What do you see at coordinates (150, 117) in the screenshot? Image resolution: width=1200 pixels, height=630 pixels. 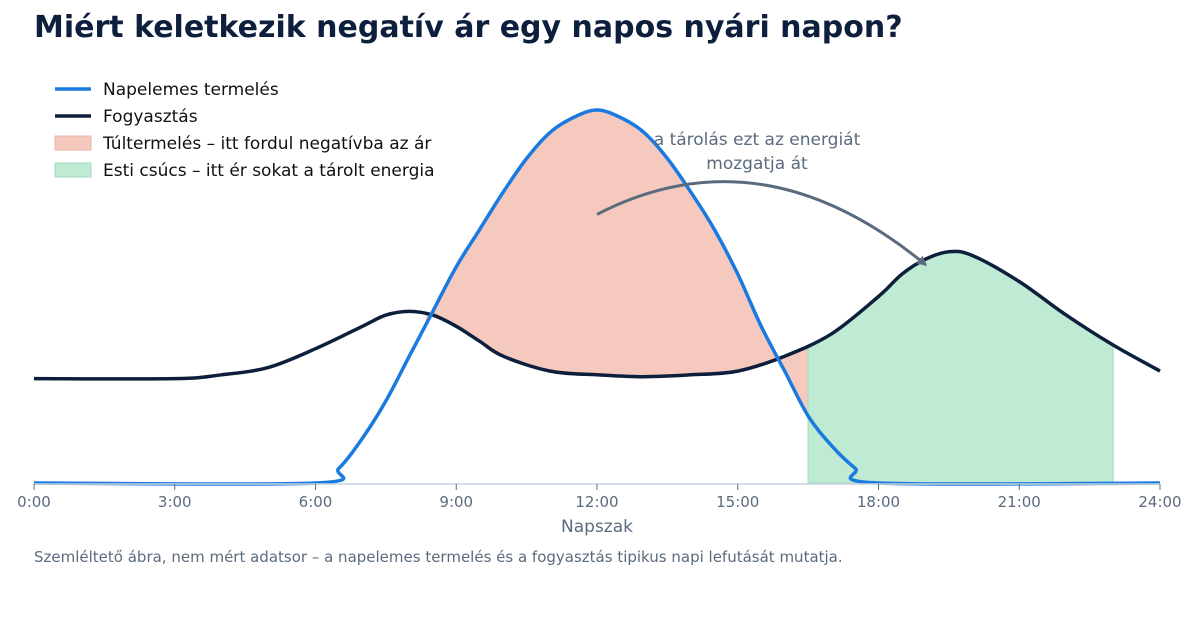 I see `legend-label: Fogyasztás` at bounding box center [150, 117].